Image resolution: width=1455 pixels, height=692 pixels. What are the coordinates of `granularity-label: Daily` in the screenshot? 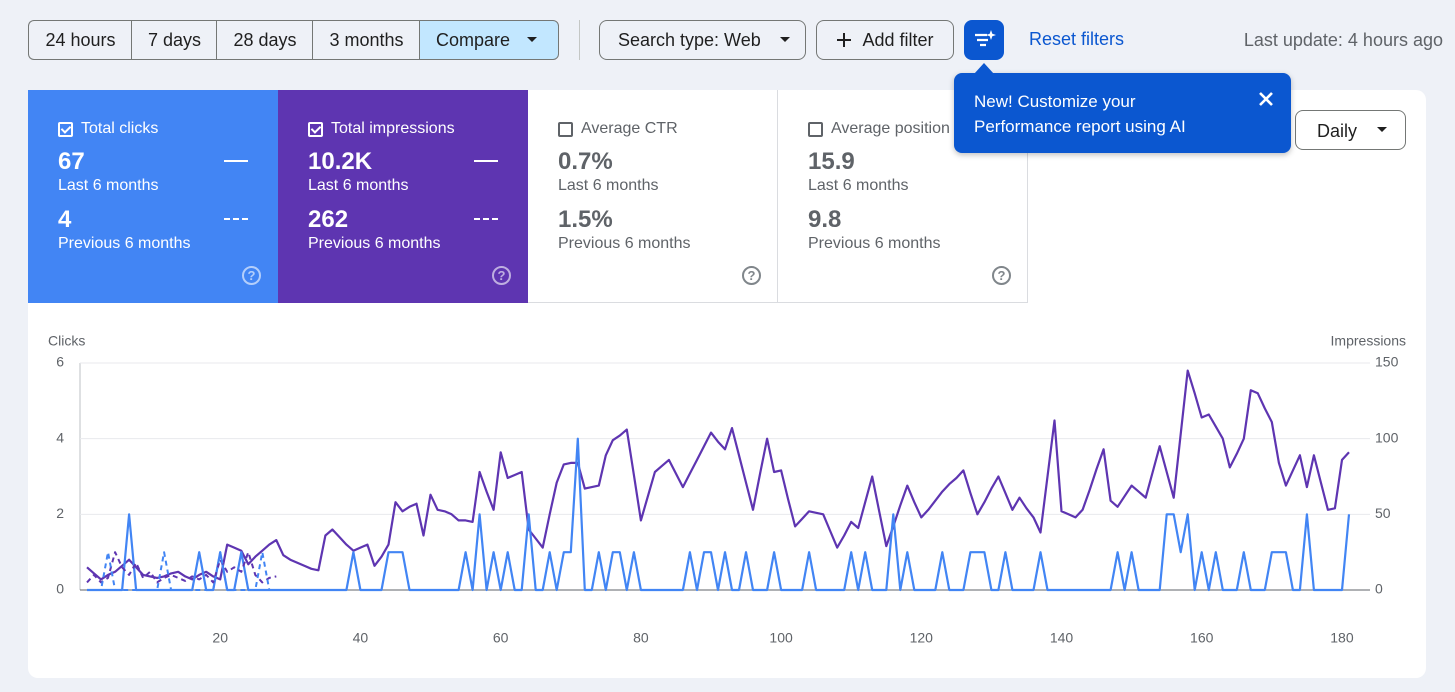 It's located at (1337, 131).